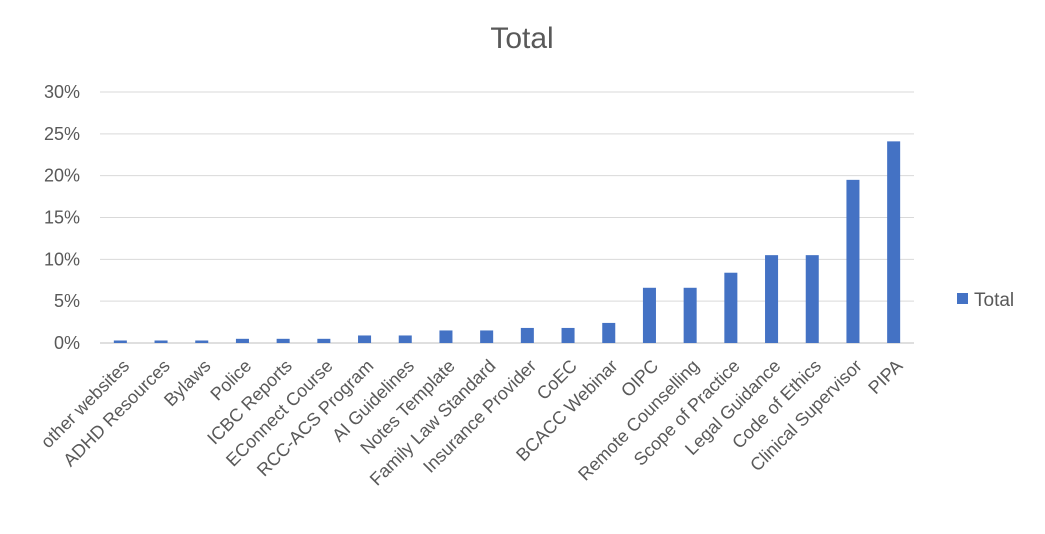 Image resolution: width=1045 pixels, height=534 pixels. Describe the element at coordinates (67, 301) in the screenshot. I see `y-tick-label: 5%` at that location.